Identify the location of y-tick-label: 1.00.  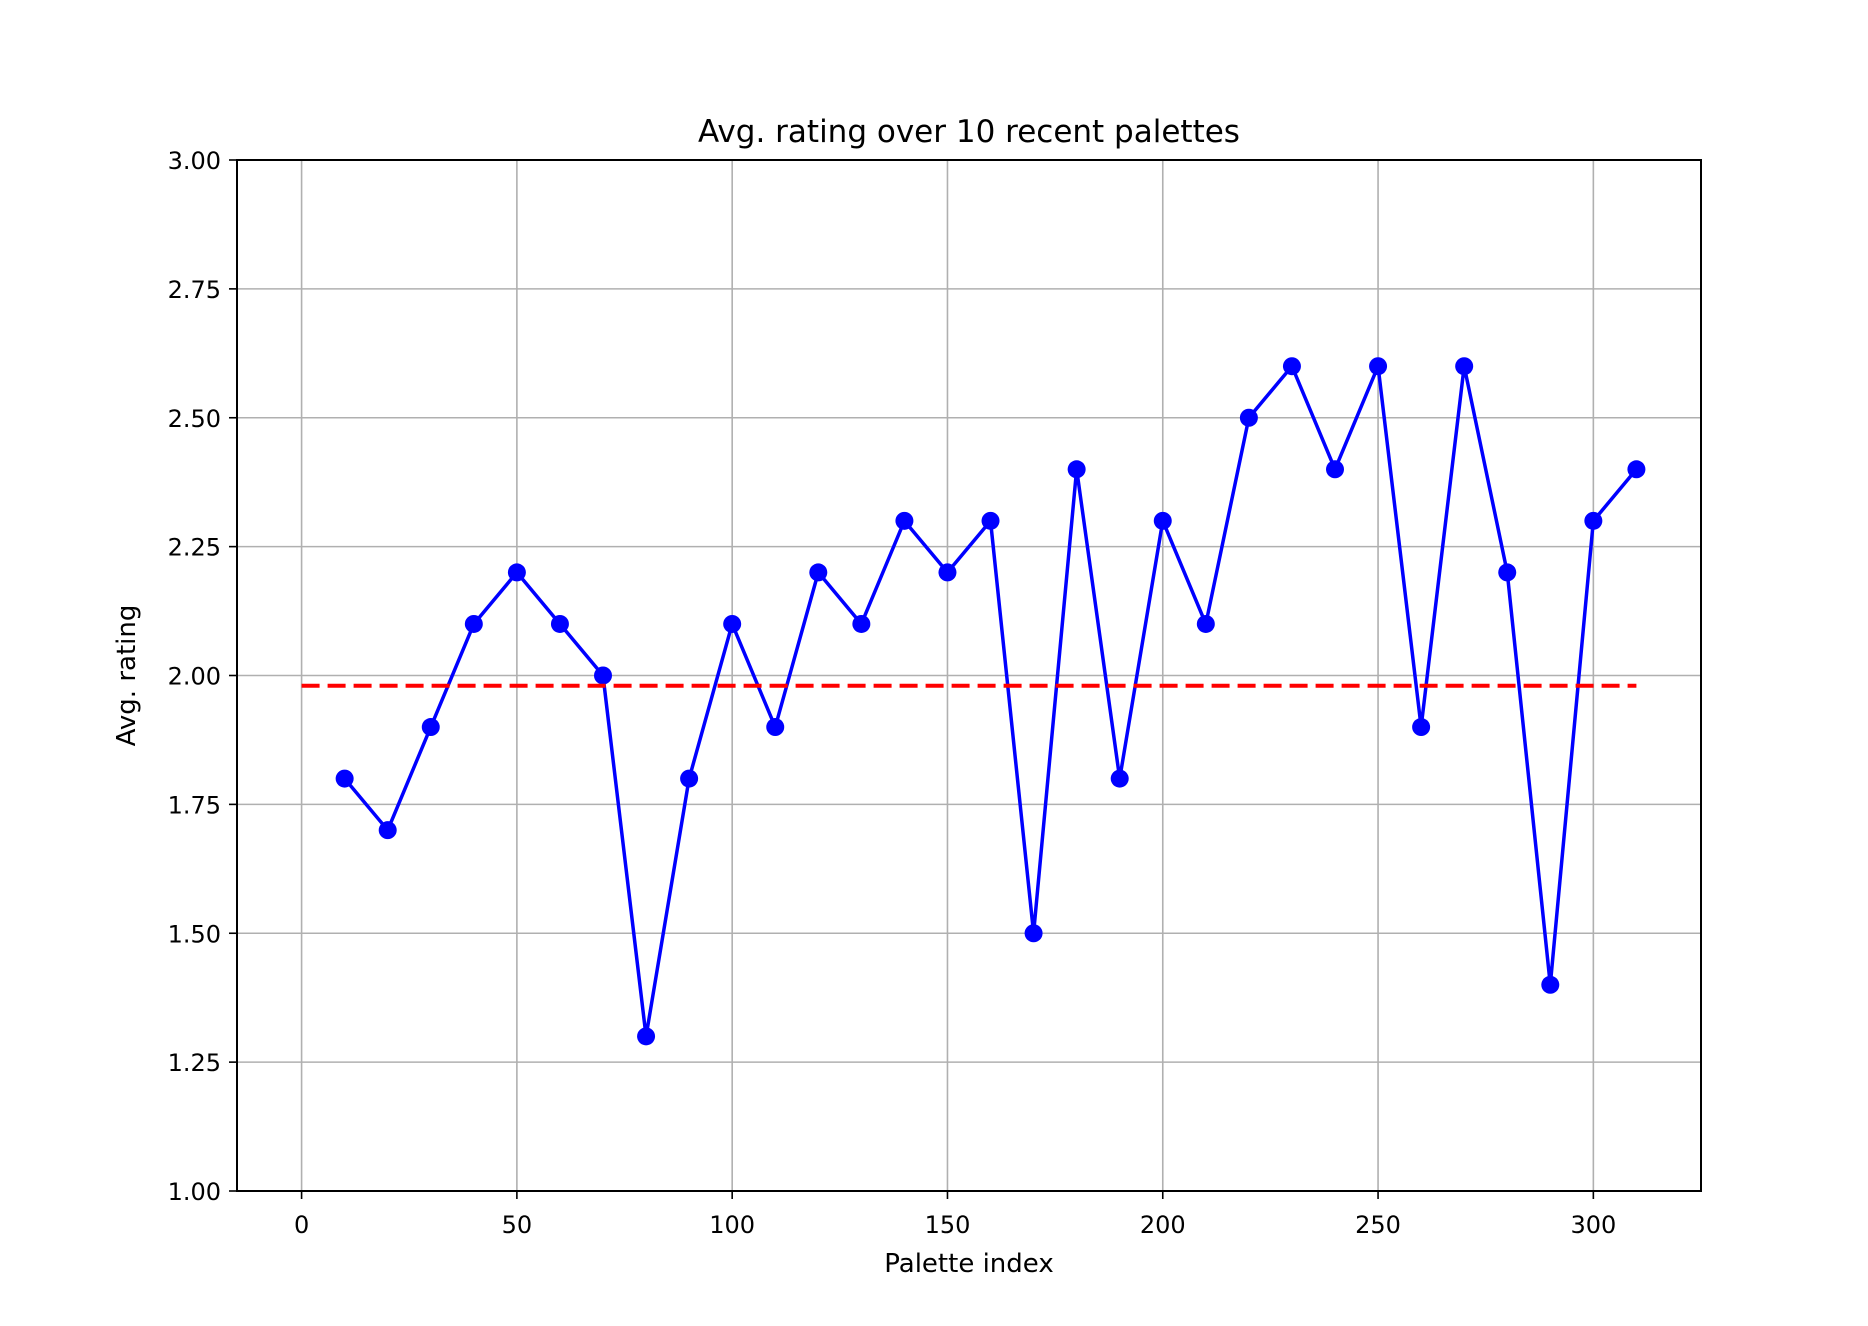
(194, 1192).